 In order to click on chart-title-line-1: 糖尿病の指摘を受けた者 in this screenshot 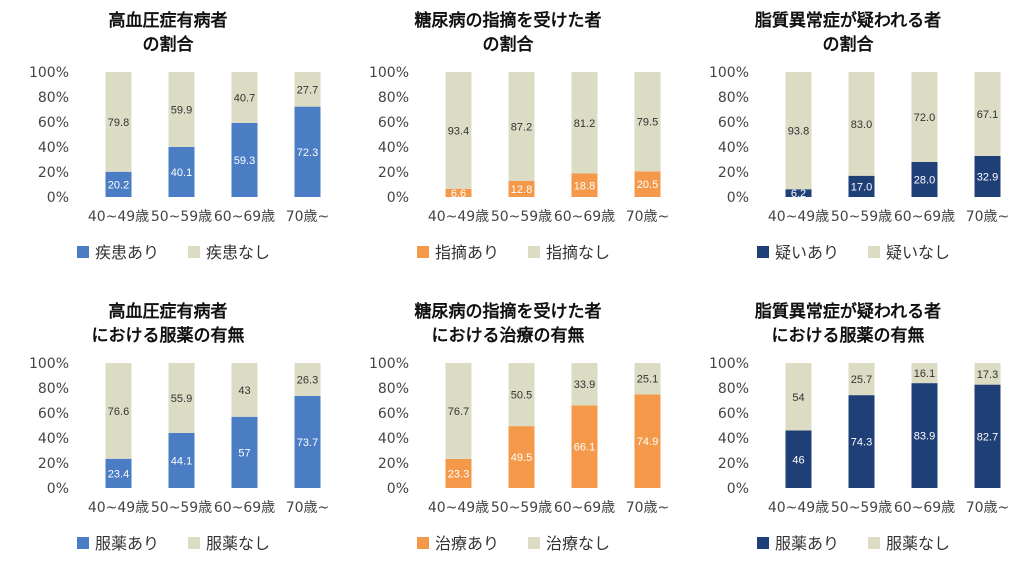, I will do `click(508, 20)`.